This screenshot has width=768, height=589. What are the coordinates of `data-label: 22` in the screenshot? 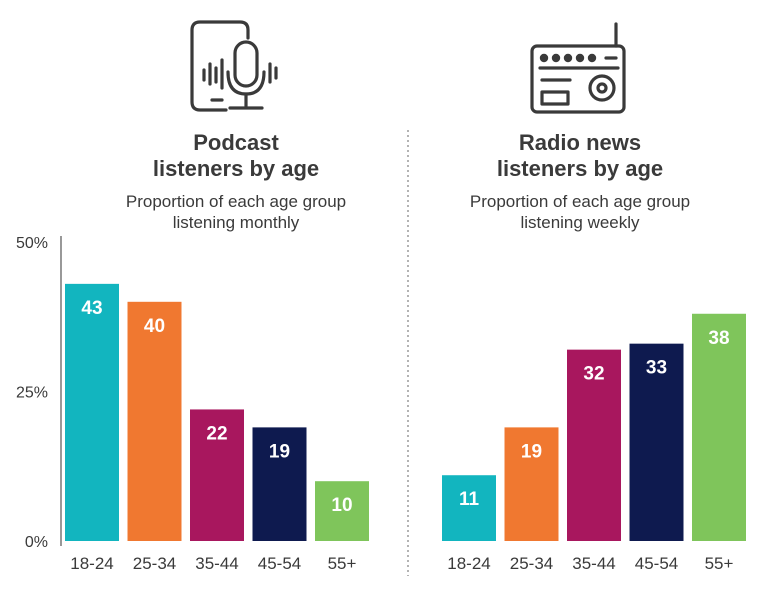 It's located at (216, 433).